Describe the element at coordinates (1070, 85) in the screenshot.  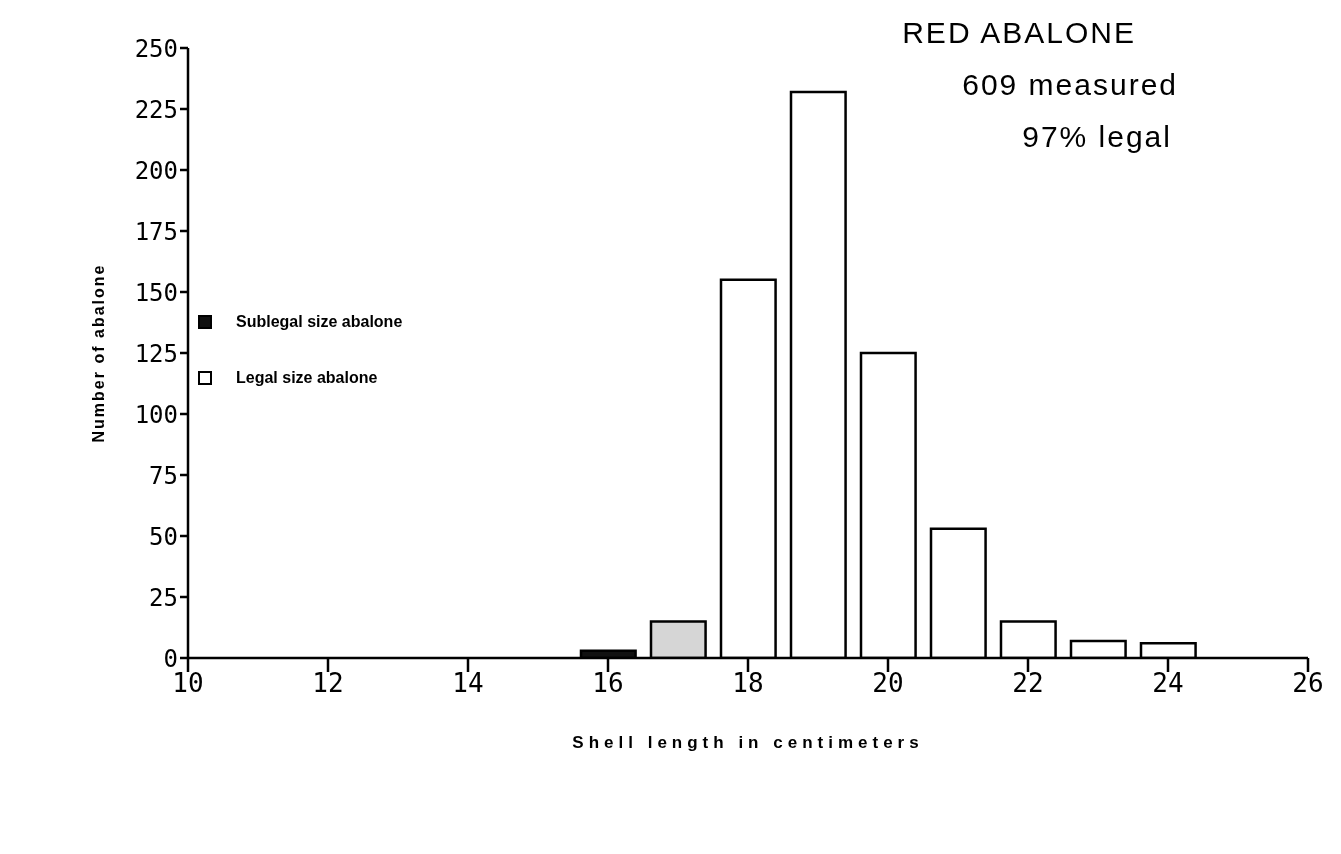
I see `annotation: 609 measured` at that location.